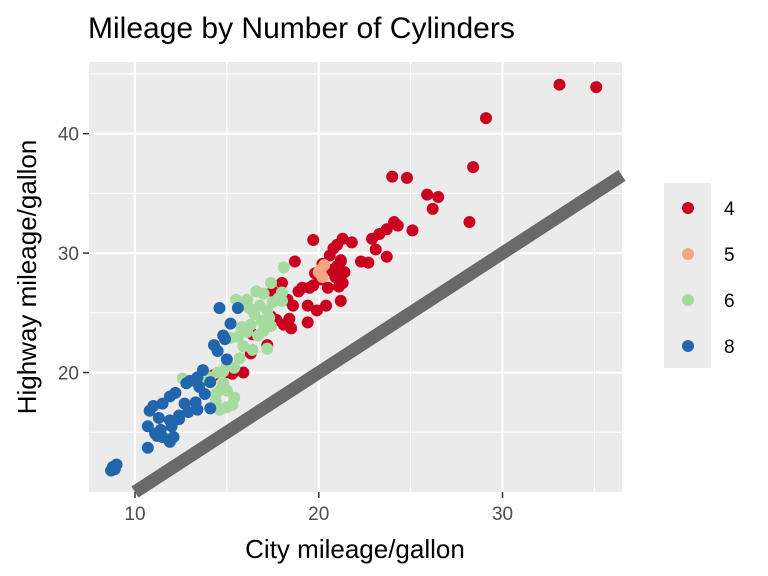  I want to click on legend-label-8: 8, so click(729, 347).